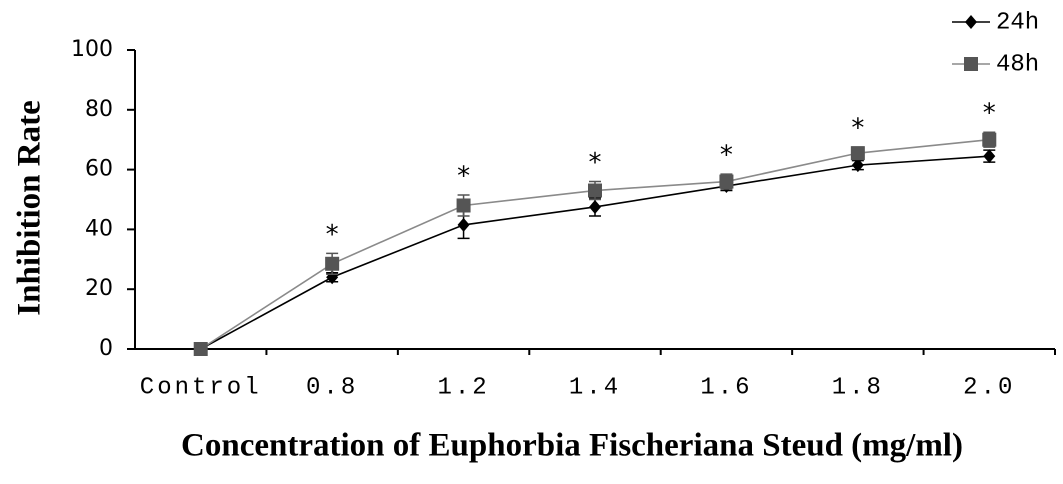 The width and height of the screenshot is (1063, 484). What do you see at coordinates (1017, 22) in the screenshot?
I see `legend-label: 24h` at bounding box center [1017, 22].